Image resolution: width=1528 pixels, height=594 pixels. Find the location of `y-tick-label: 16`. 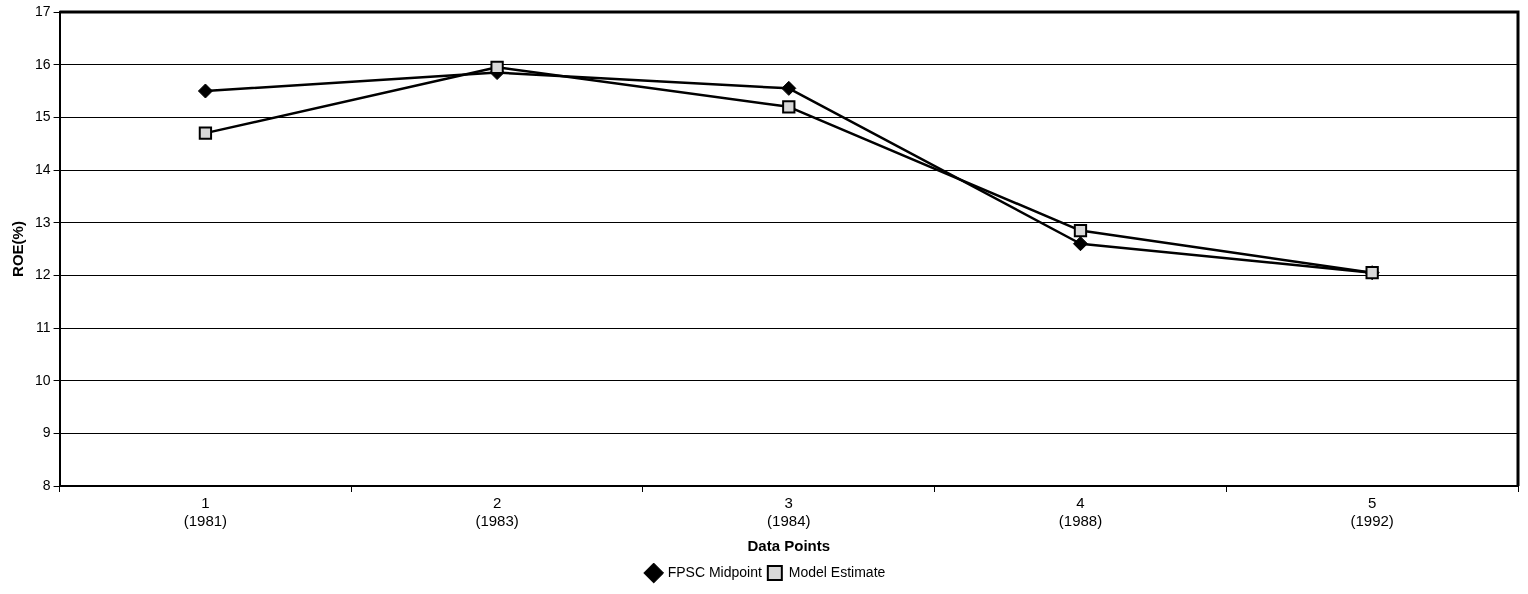

y-tick-label: 16 is located at coordinates (42, 63).